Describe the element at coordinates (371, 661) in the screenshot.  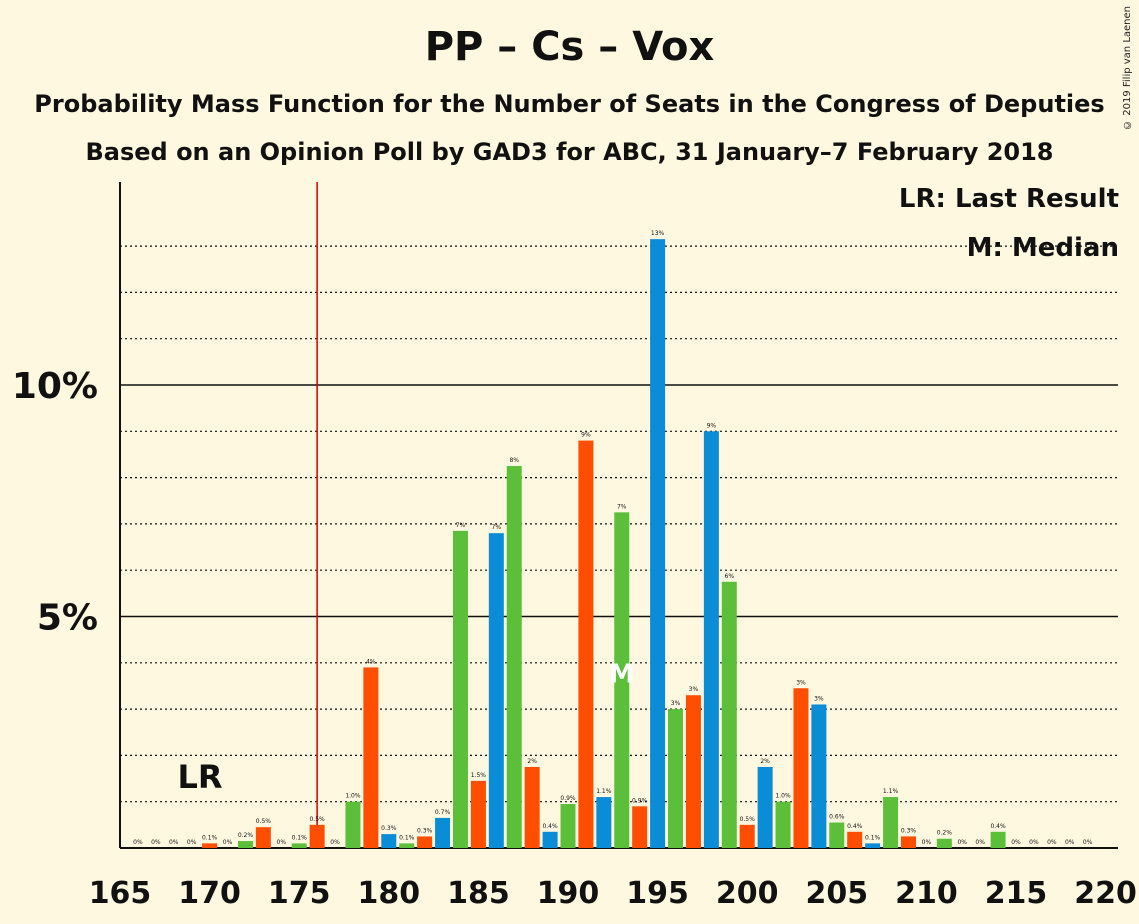
I see `bar-label-179: 4%` at that location.